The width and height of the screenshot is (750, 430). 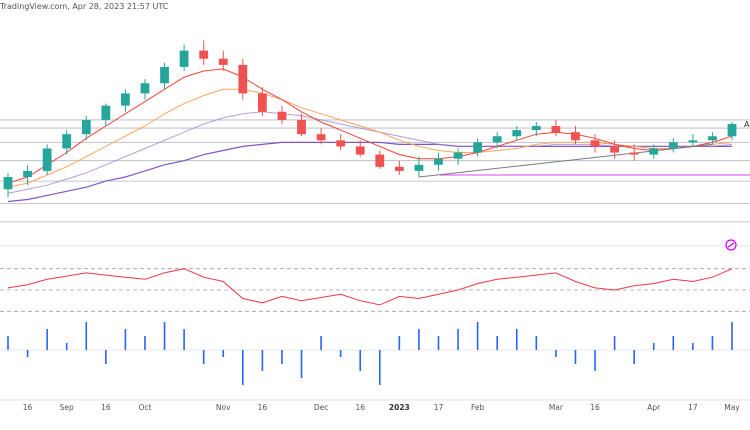 What do you see at coordinates (67, 407) in the screenshot?
I see `x-tick-label: Sep` at bounding box center [67, 407].